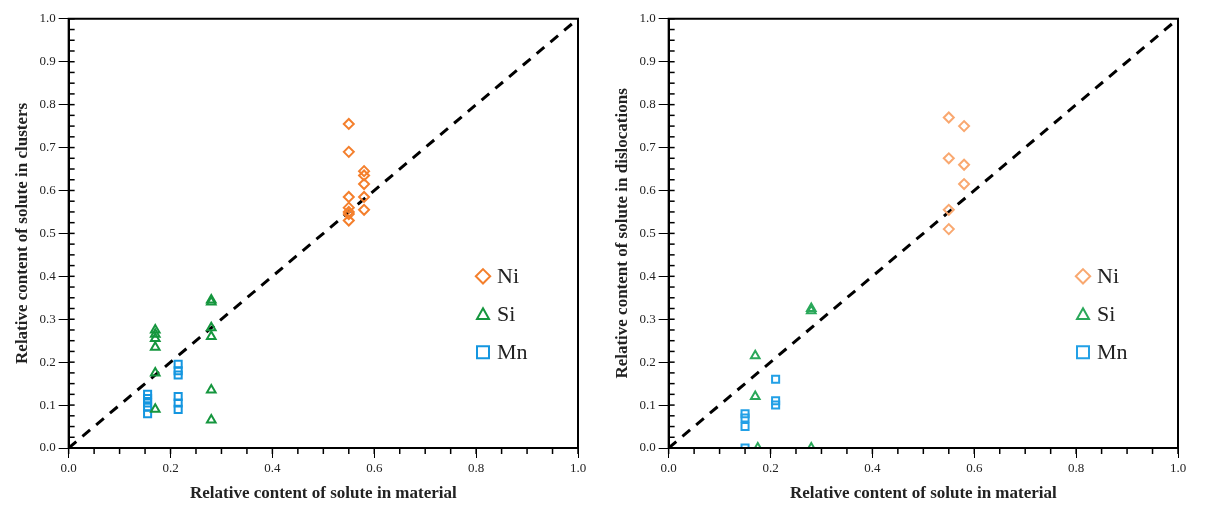 This screenshot has height=521, width=1210. Describe the element at coordinates (621, 233) in the screenshot. I see `y-axis-title: Relative content of solute in dislocations` at that location.